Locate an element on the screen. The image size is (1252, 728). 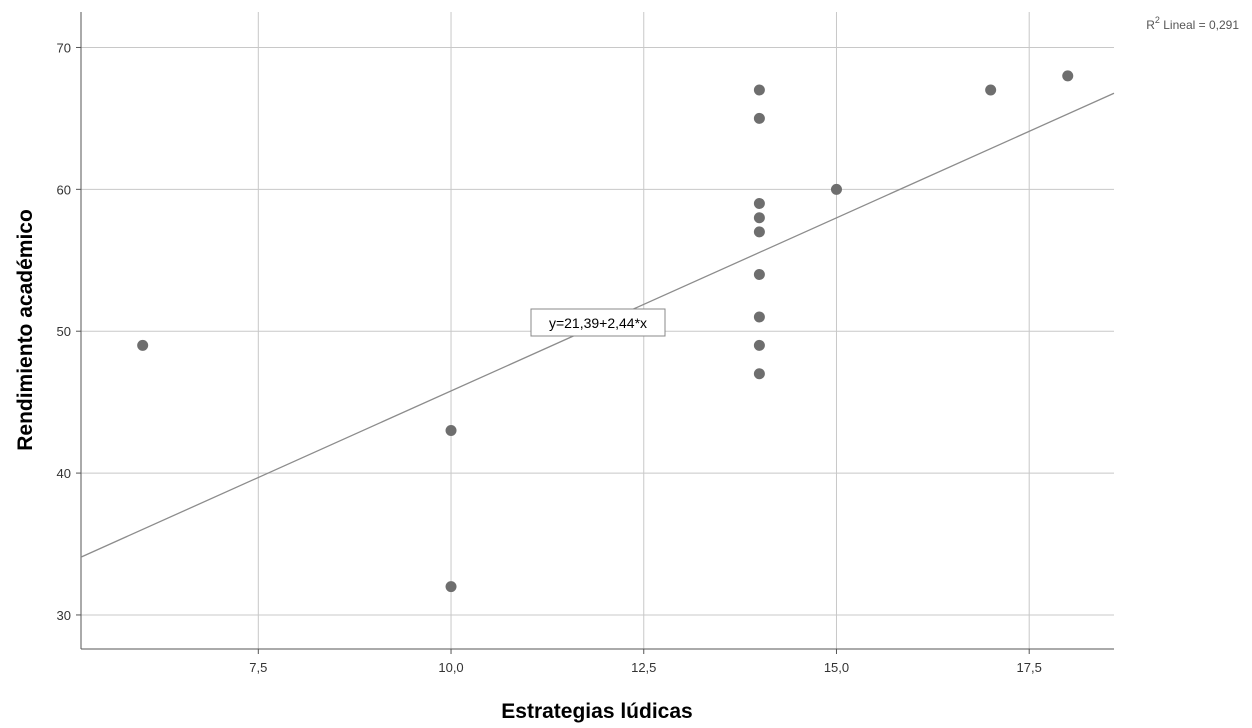
y-tick-label: 70 is located at coordinates (64, 47).